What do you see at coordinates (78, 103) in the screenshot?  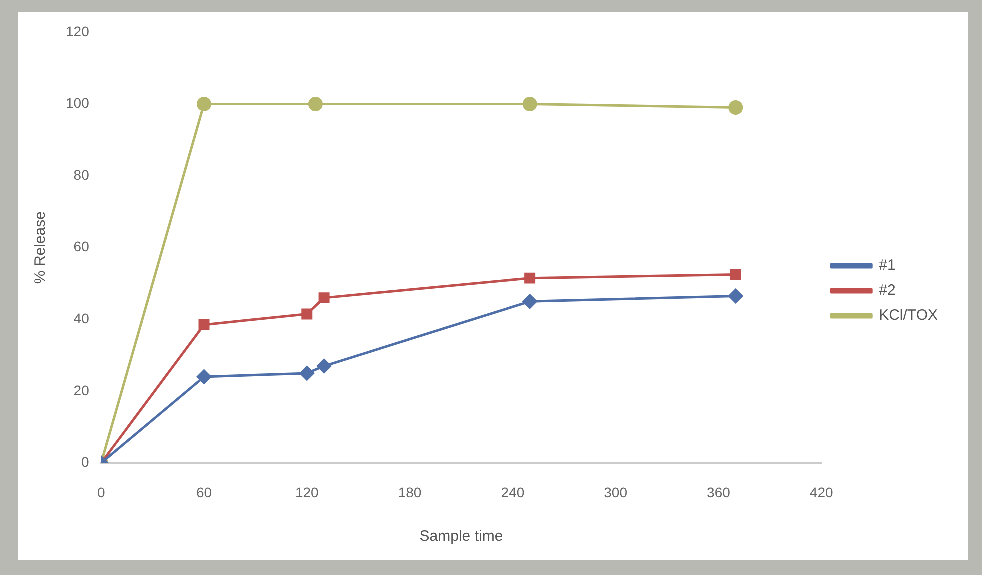 I see `y-tick-label: 100` at bounding box center [78, 103].